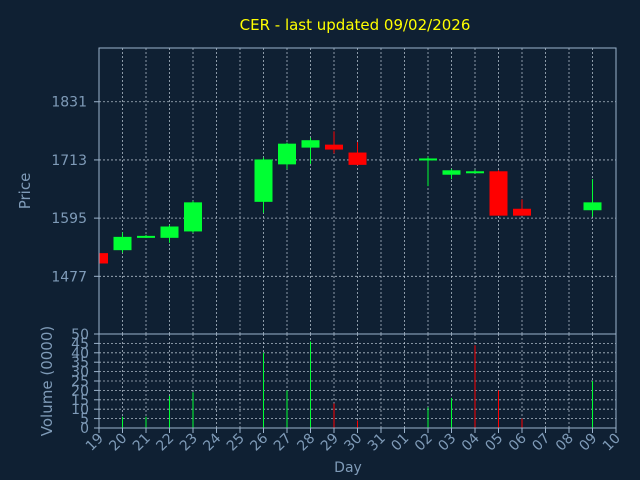 Image resolution: width=640 pixels, height=480 pixels. Describe the element at coordinates (212, 442) in the screenshot. I see `day-tick-label: 24` at that location.